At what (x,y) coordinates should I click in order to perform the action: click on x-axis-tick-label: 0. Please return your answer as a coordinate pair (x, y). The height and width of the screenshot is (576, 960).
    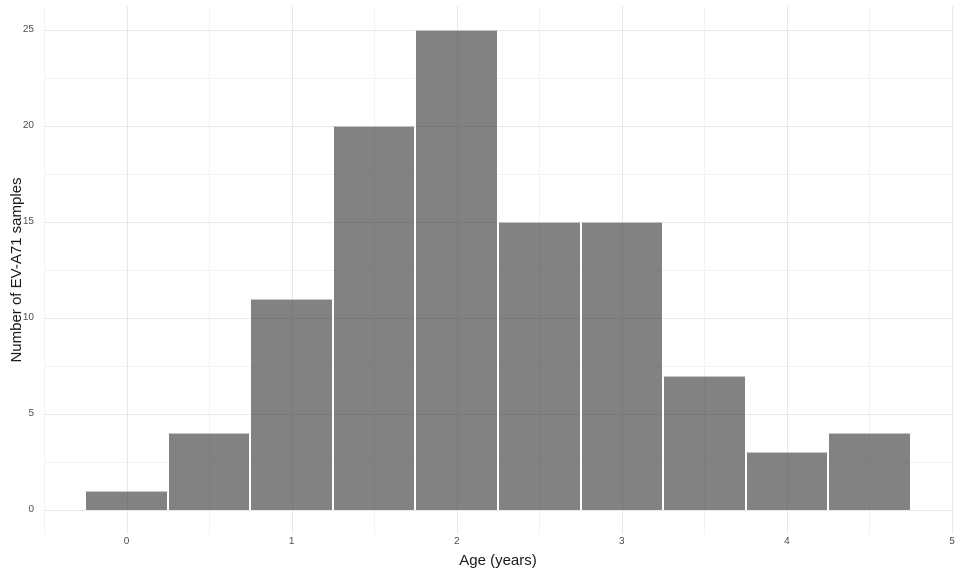
    Looking at the image, I should click on (126, 541).